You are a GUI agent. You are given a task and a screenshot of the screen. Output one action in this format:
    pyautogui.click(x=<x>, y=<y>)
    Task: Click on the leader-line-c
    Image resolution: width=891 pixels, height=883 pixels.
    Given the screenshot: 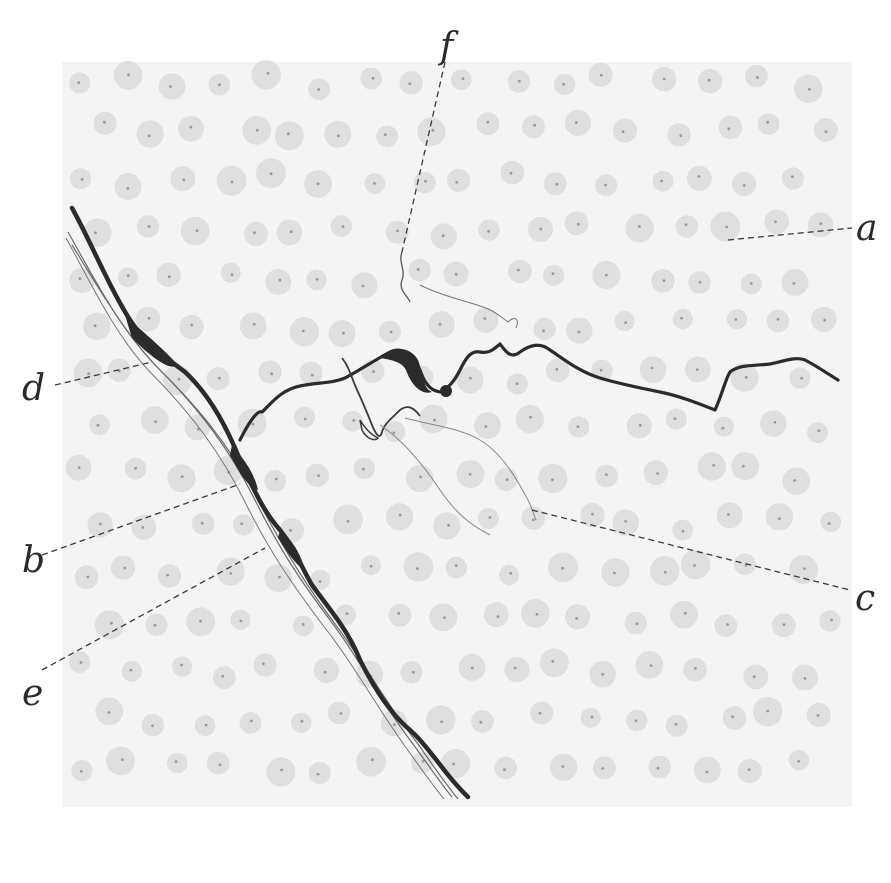 What is the action you would take?
    pyautogui.click(x=691, y=550)
    